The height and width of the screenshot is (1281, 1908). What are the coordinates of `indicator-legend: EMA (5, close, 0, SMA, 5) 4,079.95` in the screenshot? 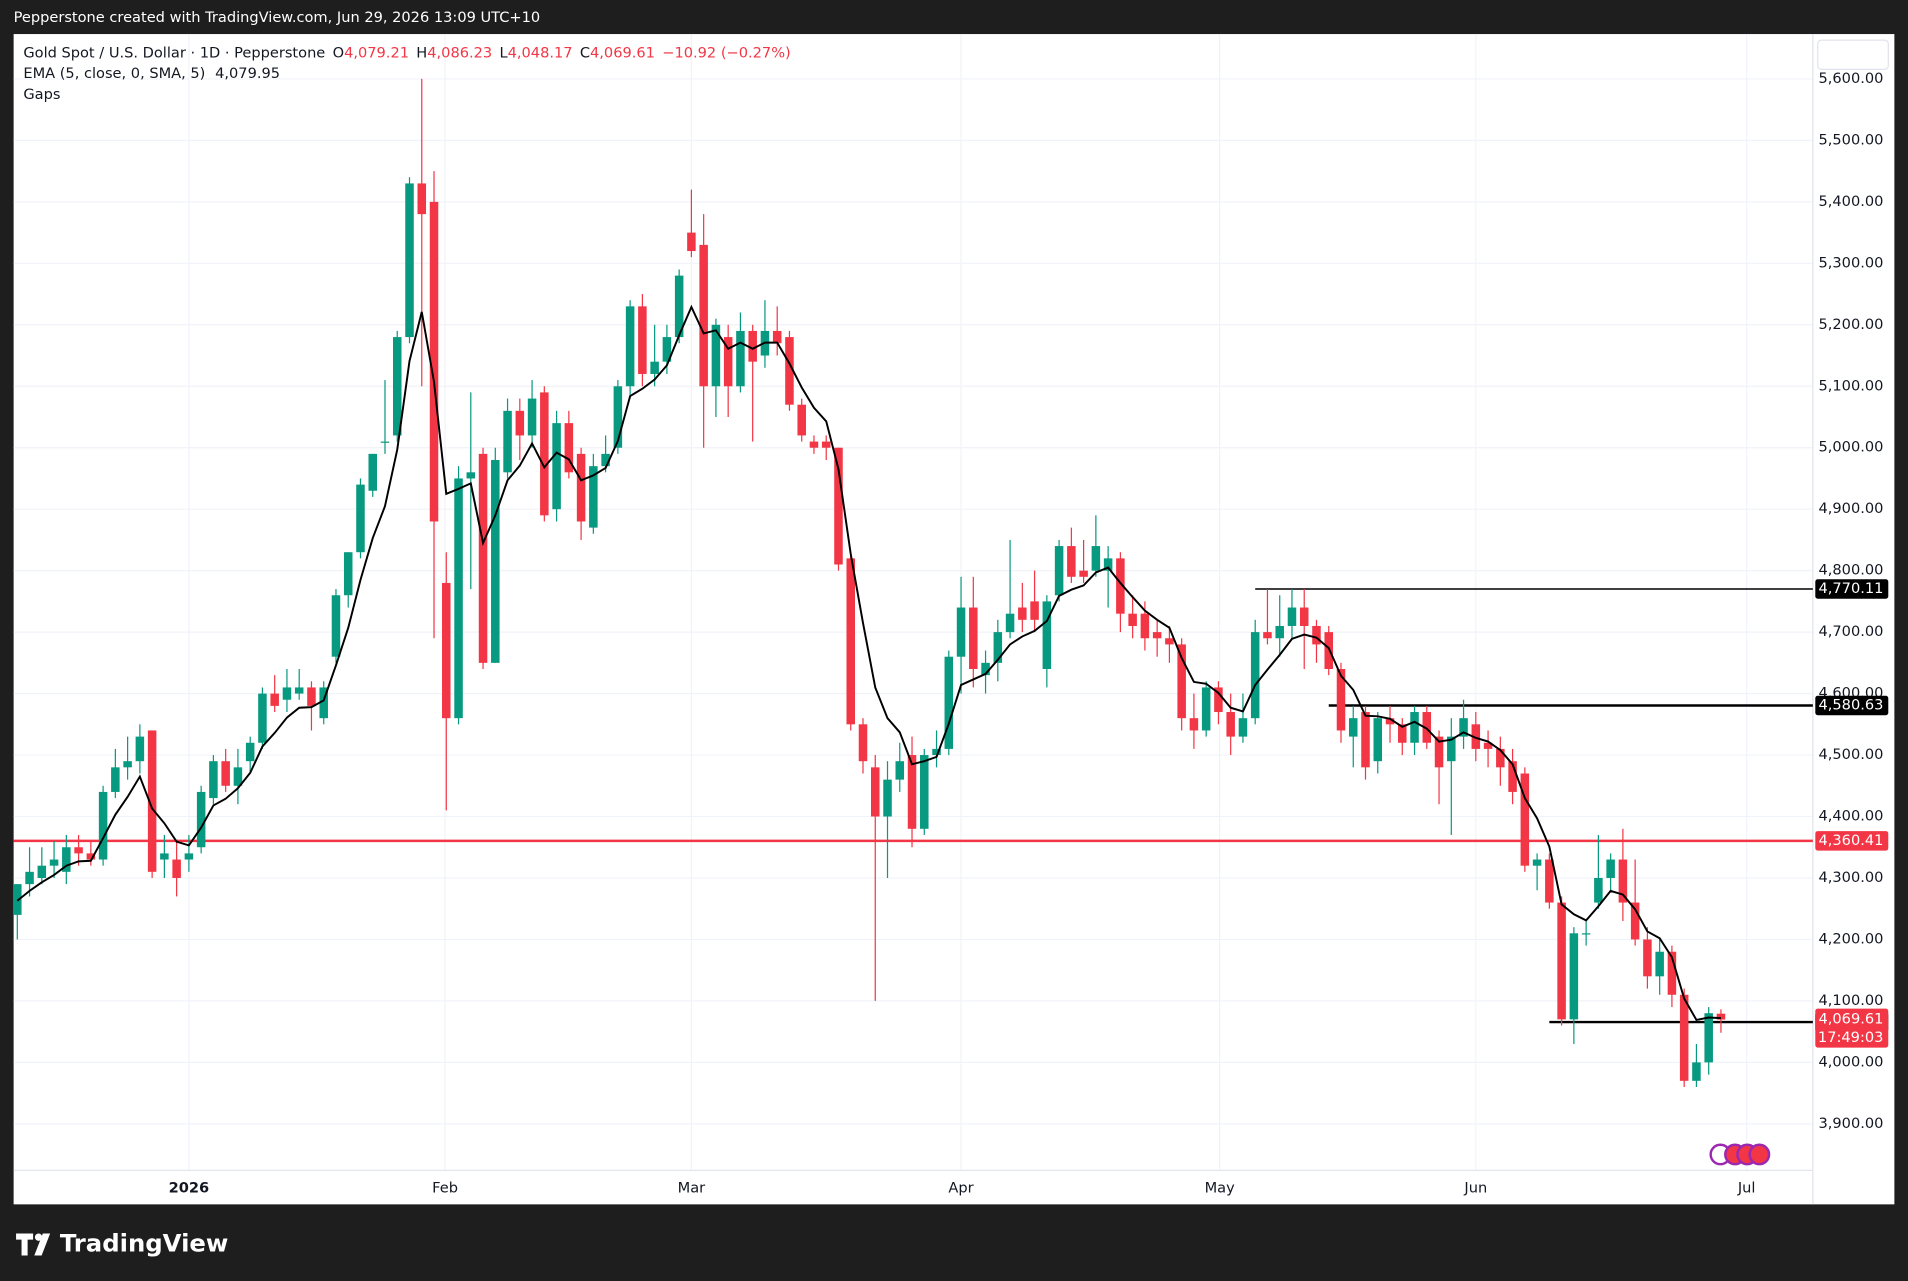 It's located at (151, 73).